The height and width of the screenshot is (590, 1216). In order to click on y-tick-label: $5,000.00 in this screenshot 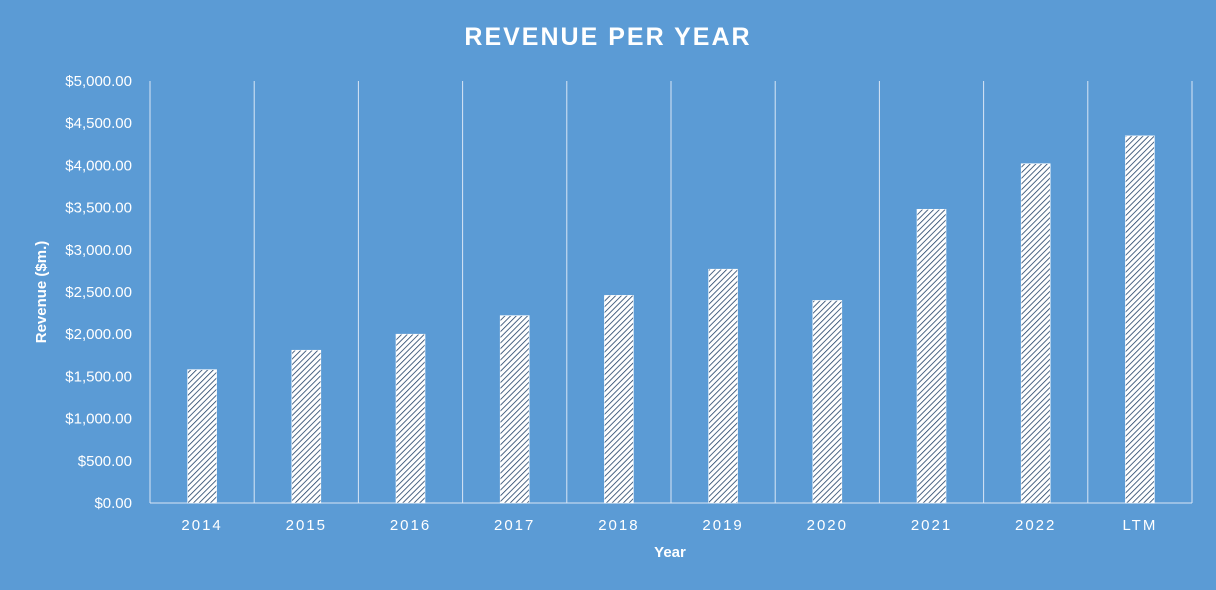, I will do `click(98, 81)`.